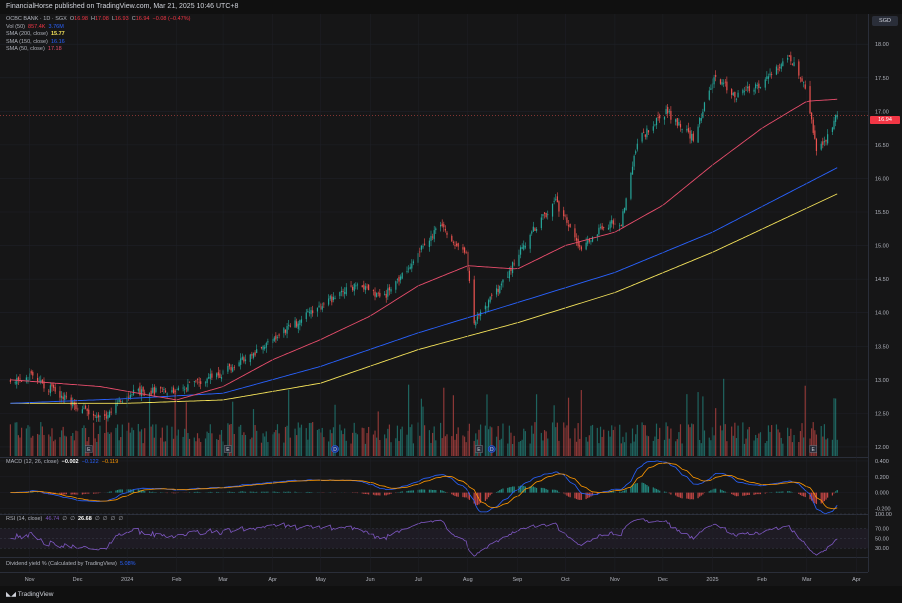  Describe the element at coordinates (517, 580) in the screenshot. I see `time-tick-label: Sep` at that location.